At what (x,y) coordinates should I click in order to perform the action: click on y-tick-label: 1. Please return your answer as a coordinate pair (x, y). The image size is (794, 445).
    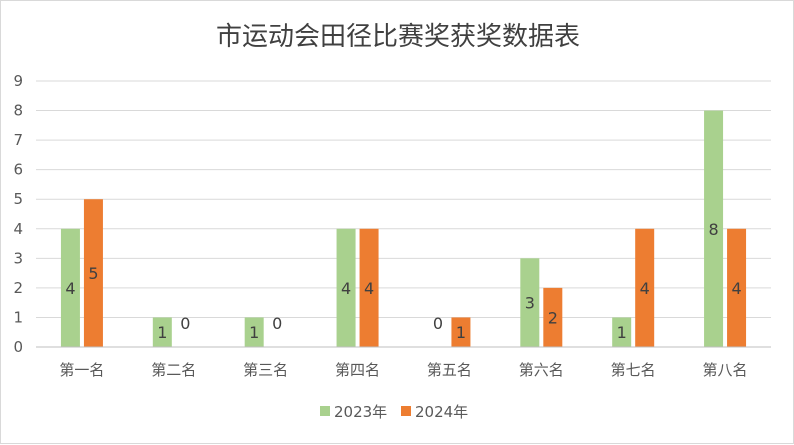
    Looking at the image, I should click on (18, 317).